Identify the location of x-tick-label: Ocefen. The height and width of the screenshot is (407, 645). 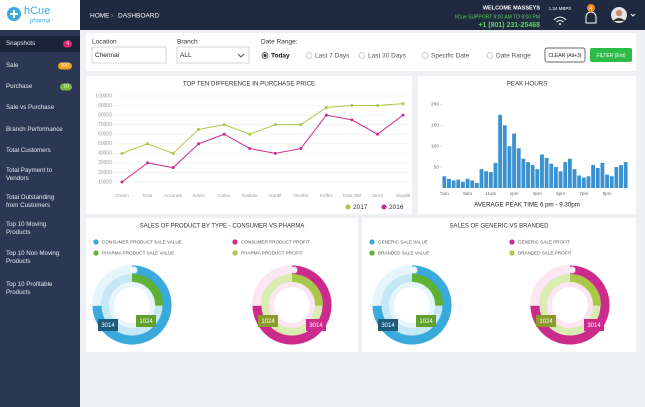
(300, 195).